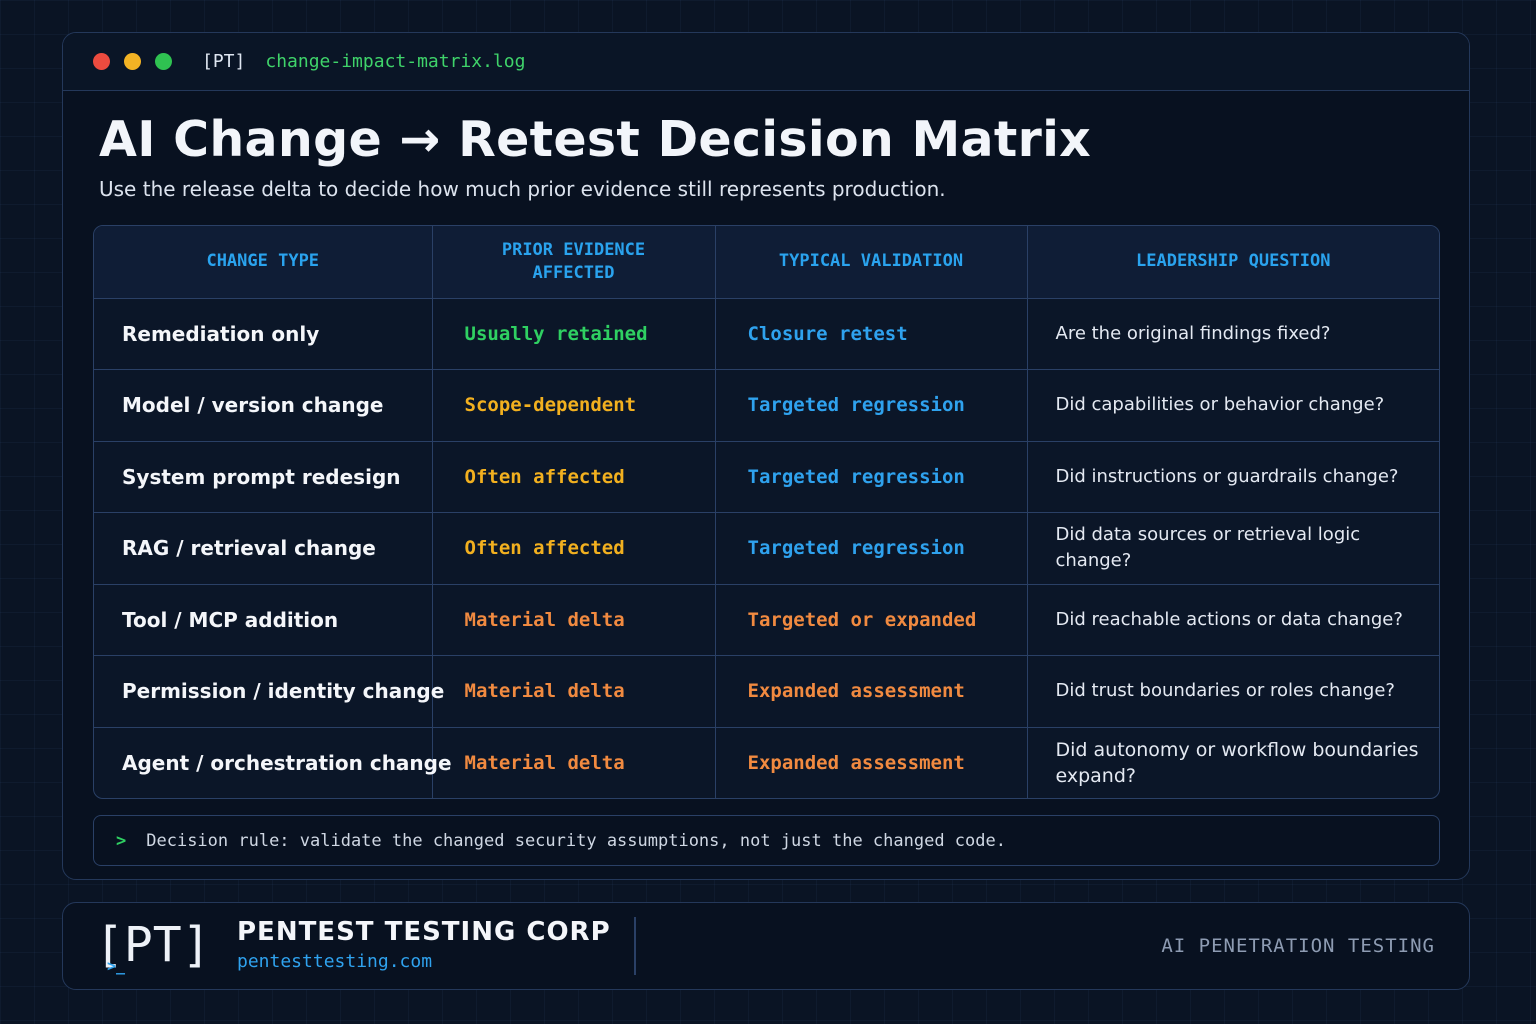 The height and width of the screenshot is (1024, 1536). What do you see at coordinates (871, 620) in the screenshot?
I see `validation-cell: Targeted or expanded` at bounding box center [871, 620].